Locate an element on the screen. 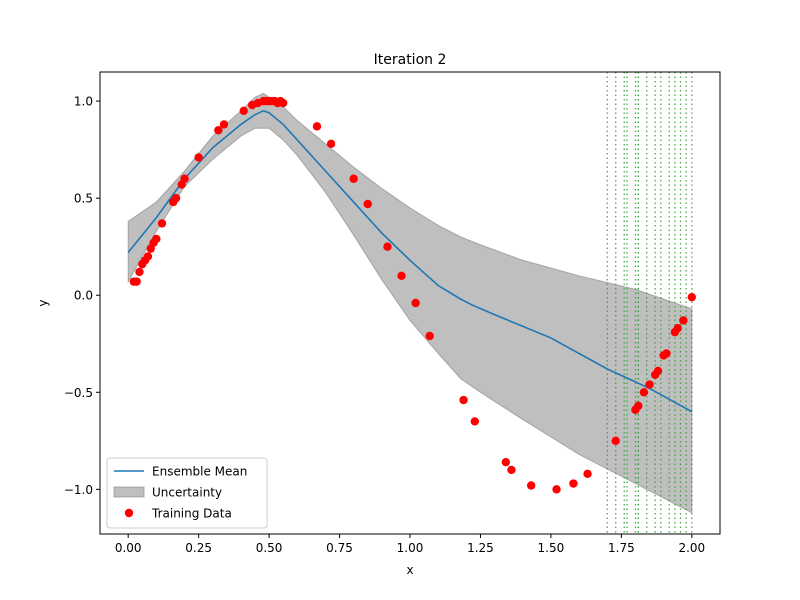 The height and width of the screenshot is (600, 800). legend-label: Training Data is located at coordinates (191, 514).